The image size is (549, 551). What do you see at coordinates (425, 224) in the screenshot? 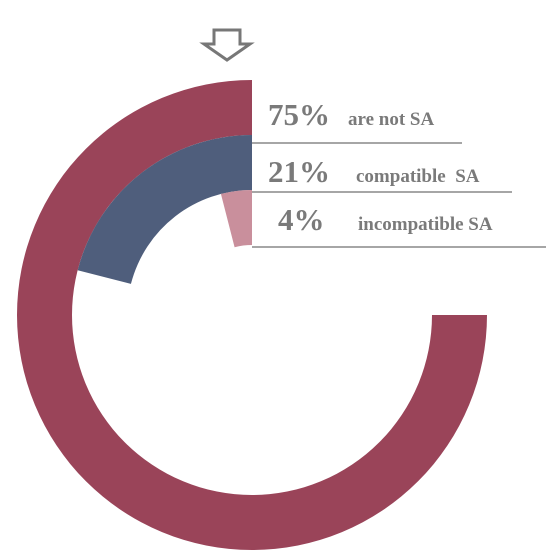
I see `category-label: incompatible SA` at bounding box center [425, 224].